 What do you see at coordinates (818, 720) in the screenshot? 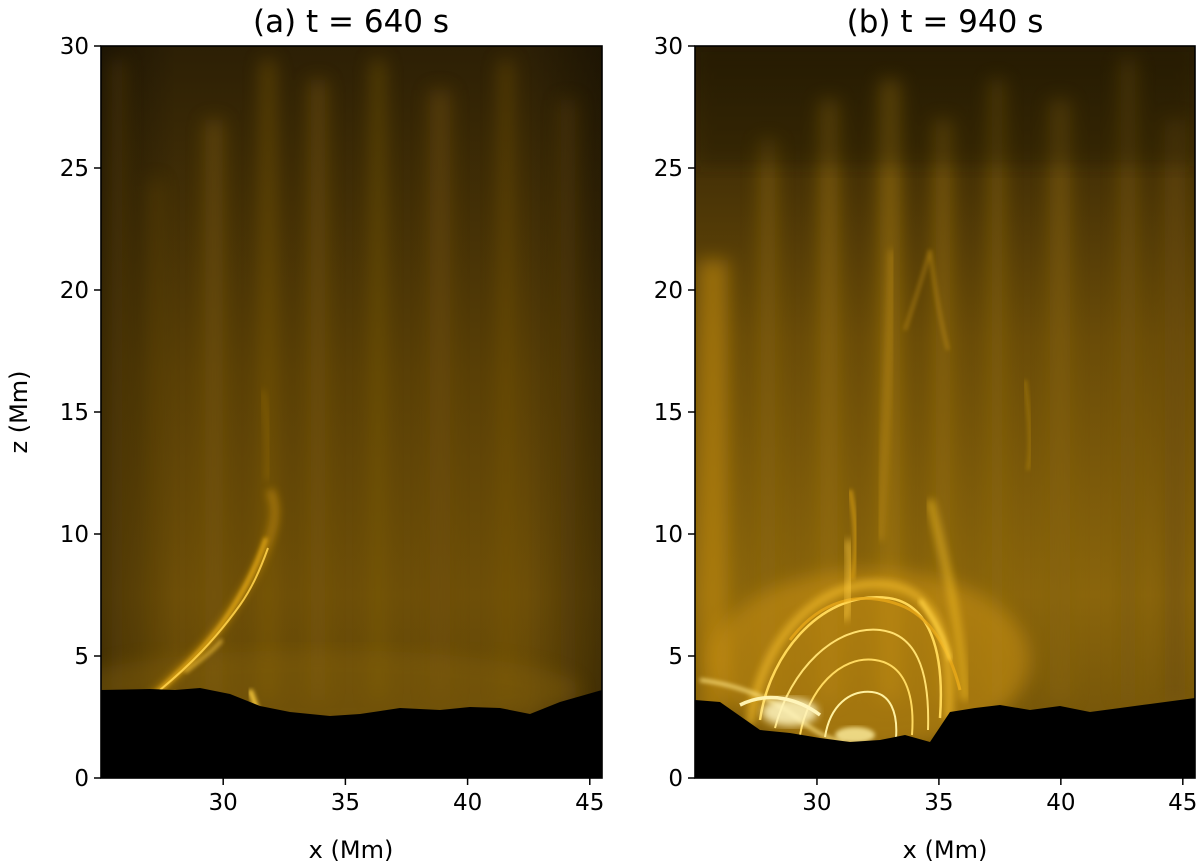
I see `panel-b-footpoints` at bounding box center [818, 720].